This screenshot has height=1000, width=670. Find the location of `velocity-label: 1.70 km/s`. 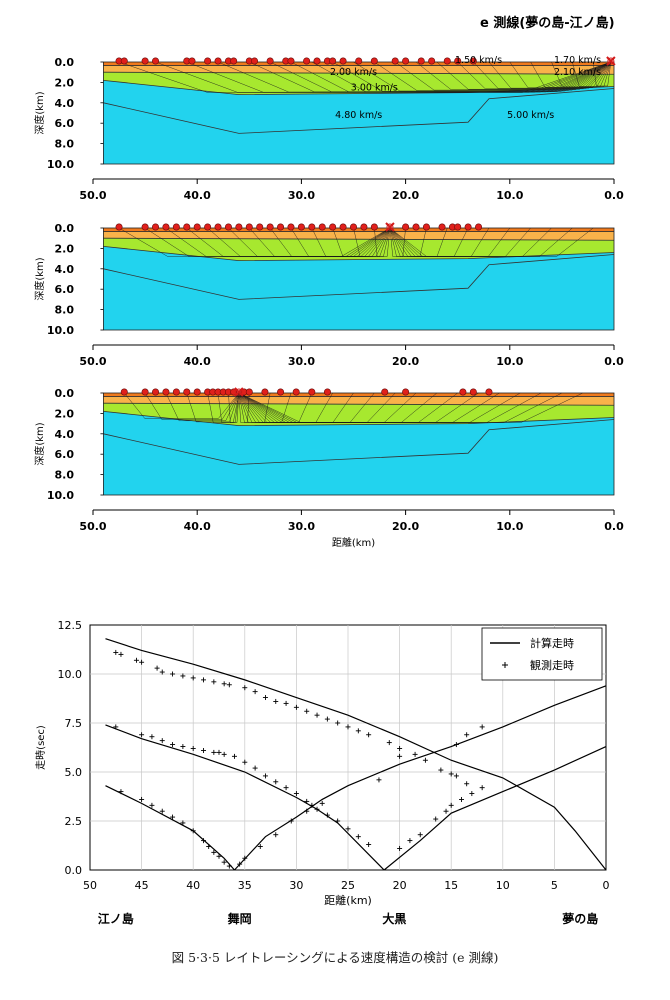

velocity-label: 1.70 km/s is located at coordinates (577, 60).